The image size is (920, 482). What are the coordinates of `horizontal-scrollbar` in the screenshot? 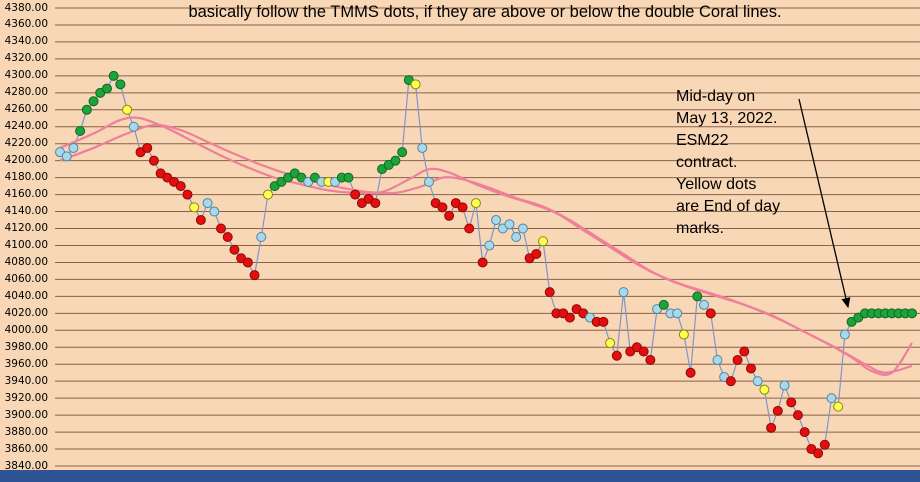 It's located at (460, 476).